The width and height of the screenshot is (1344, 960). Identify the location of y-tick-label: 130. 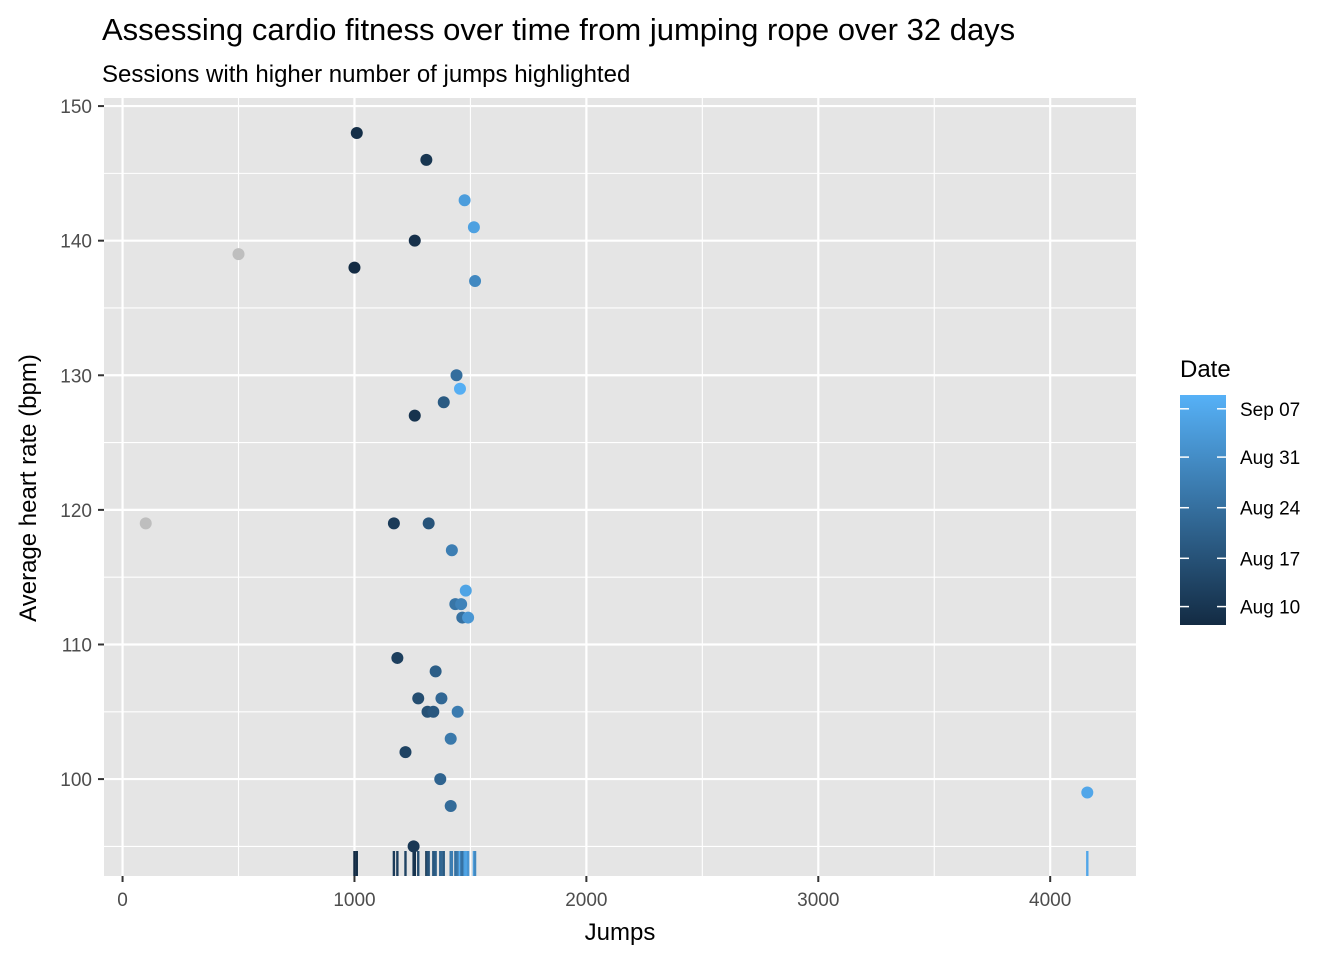
(76, 376).